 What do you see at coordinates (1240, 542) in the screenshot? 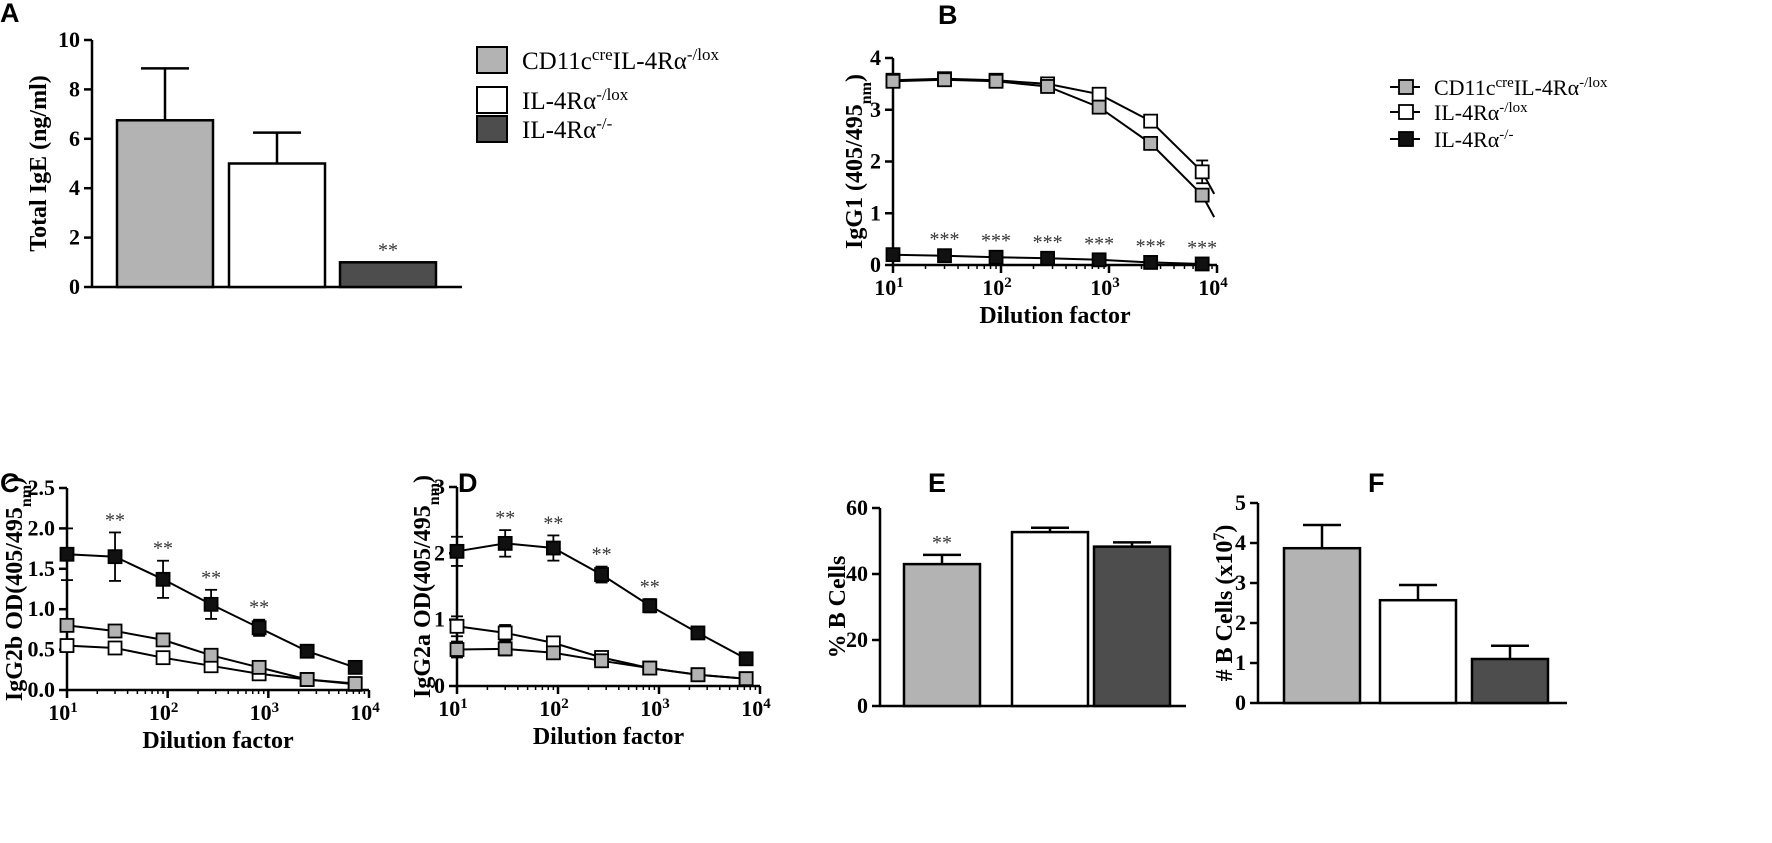
I see `y-tick-label-f: 4` at bounding box center [1240, 542].